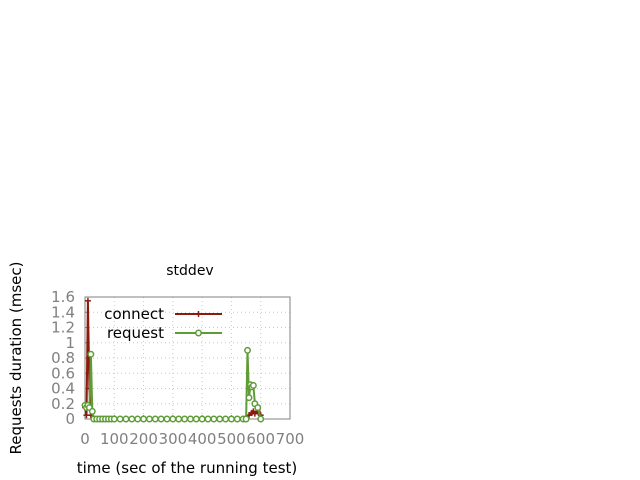  I want to click on x-tick-label: 600, so click(260, 439).